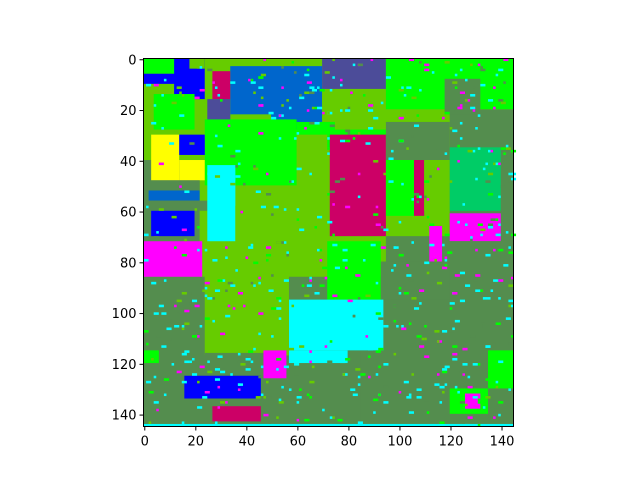  What do you see at coordinates (451, 442) in the screenshot?
I see `x-tick-label: 120` at bounding box center [451, 442].